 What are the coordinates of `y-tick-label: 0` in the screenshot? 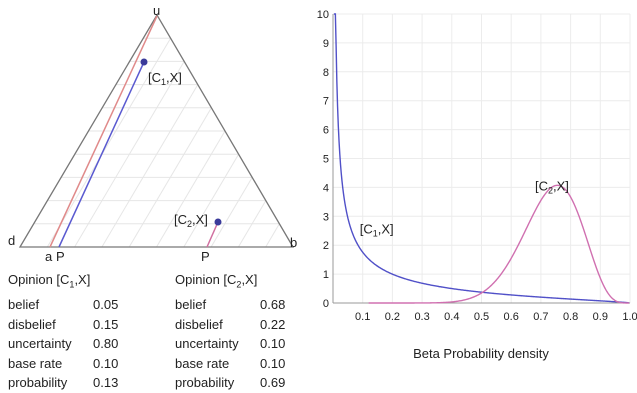 It's located at (326, 304).